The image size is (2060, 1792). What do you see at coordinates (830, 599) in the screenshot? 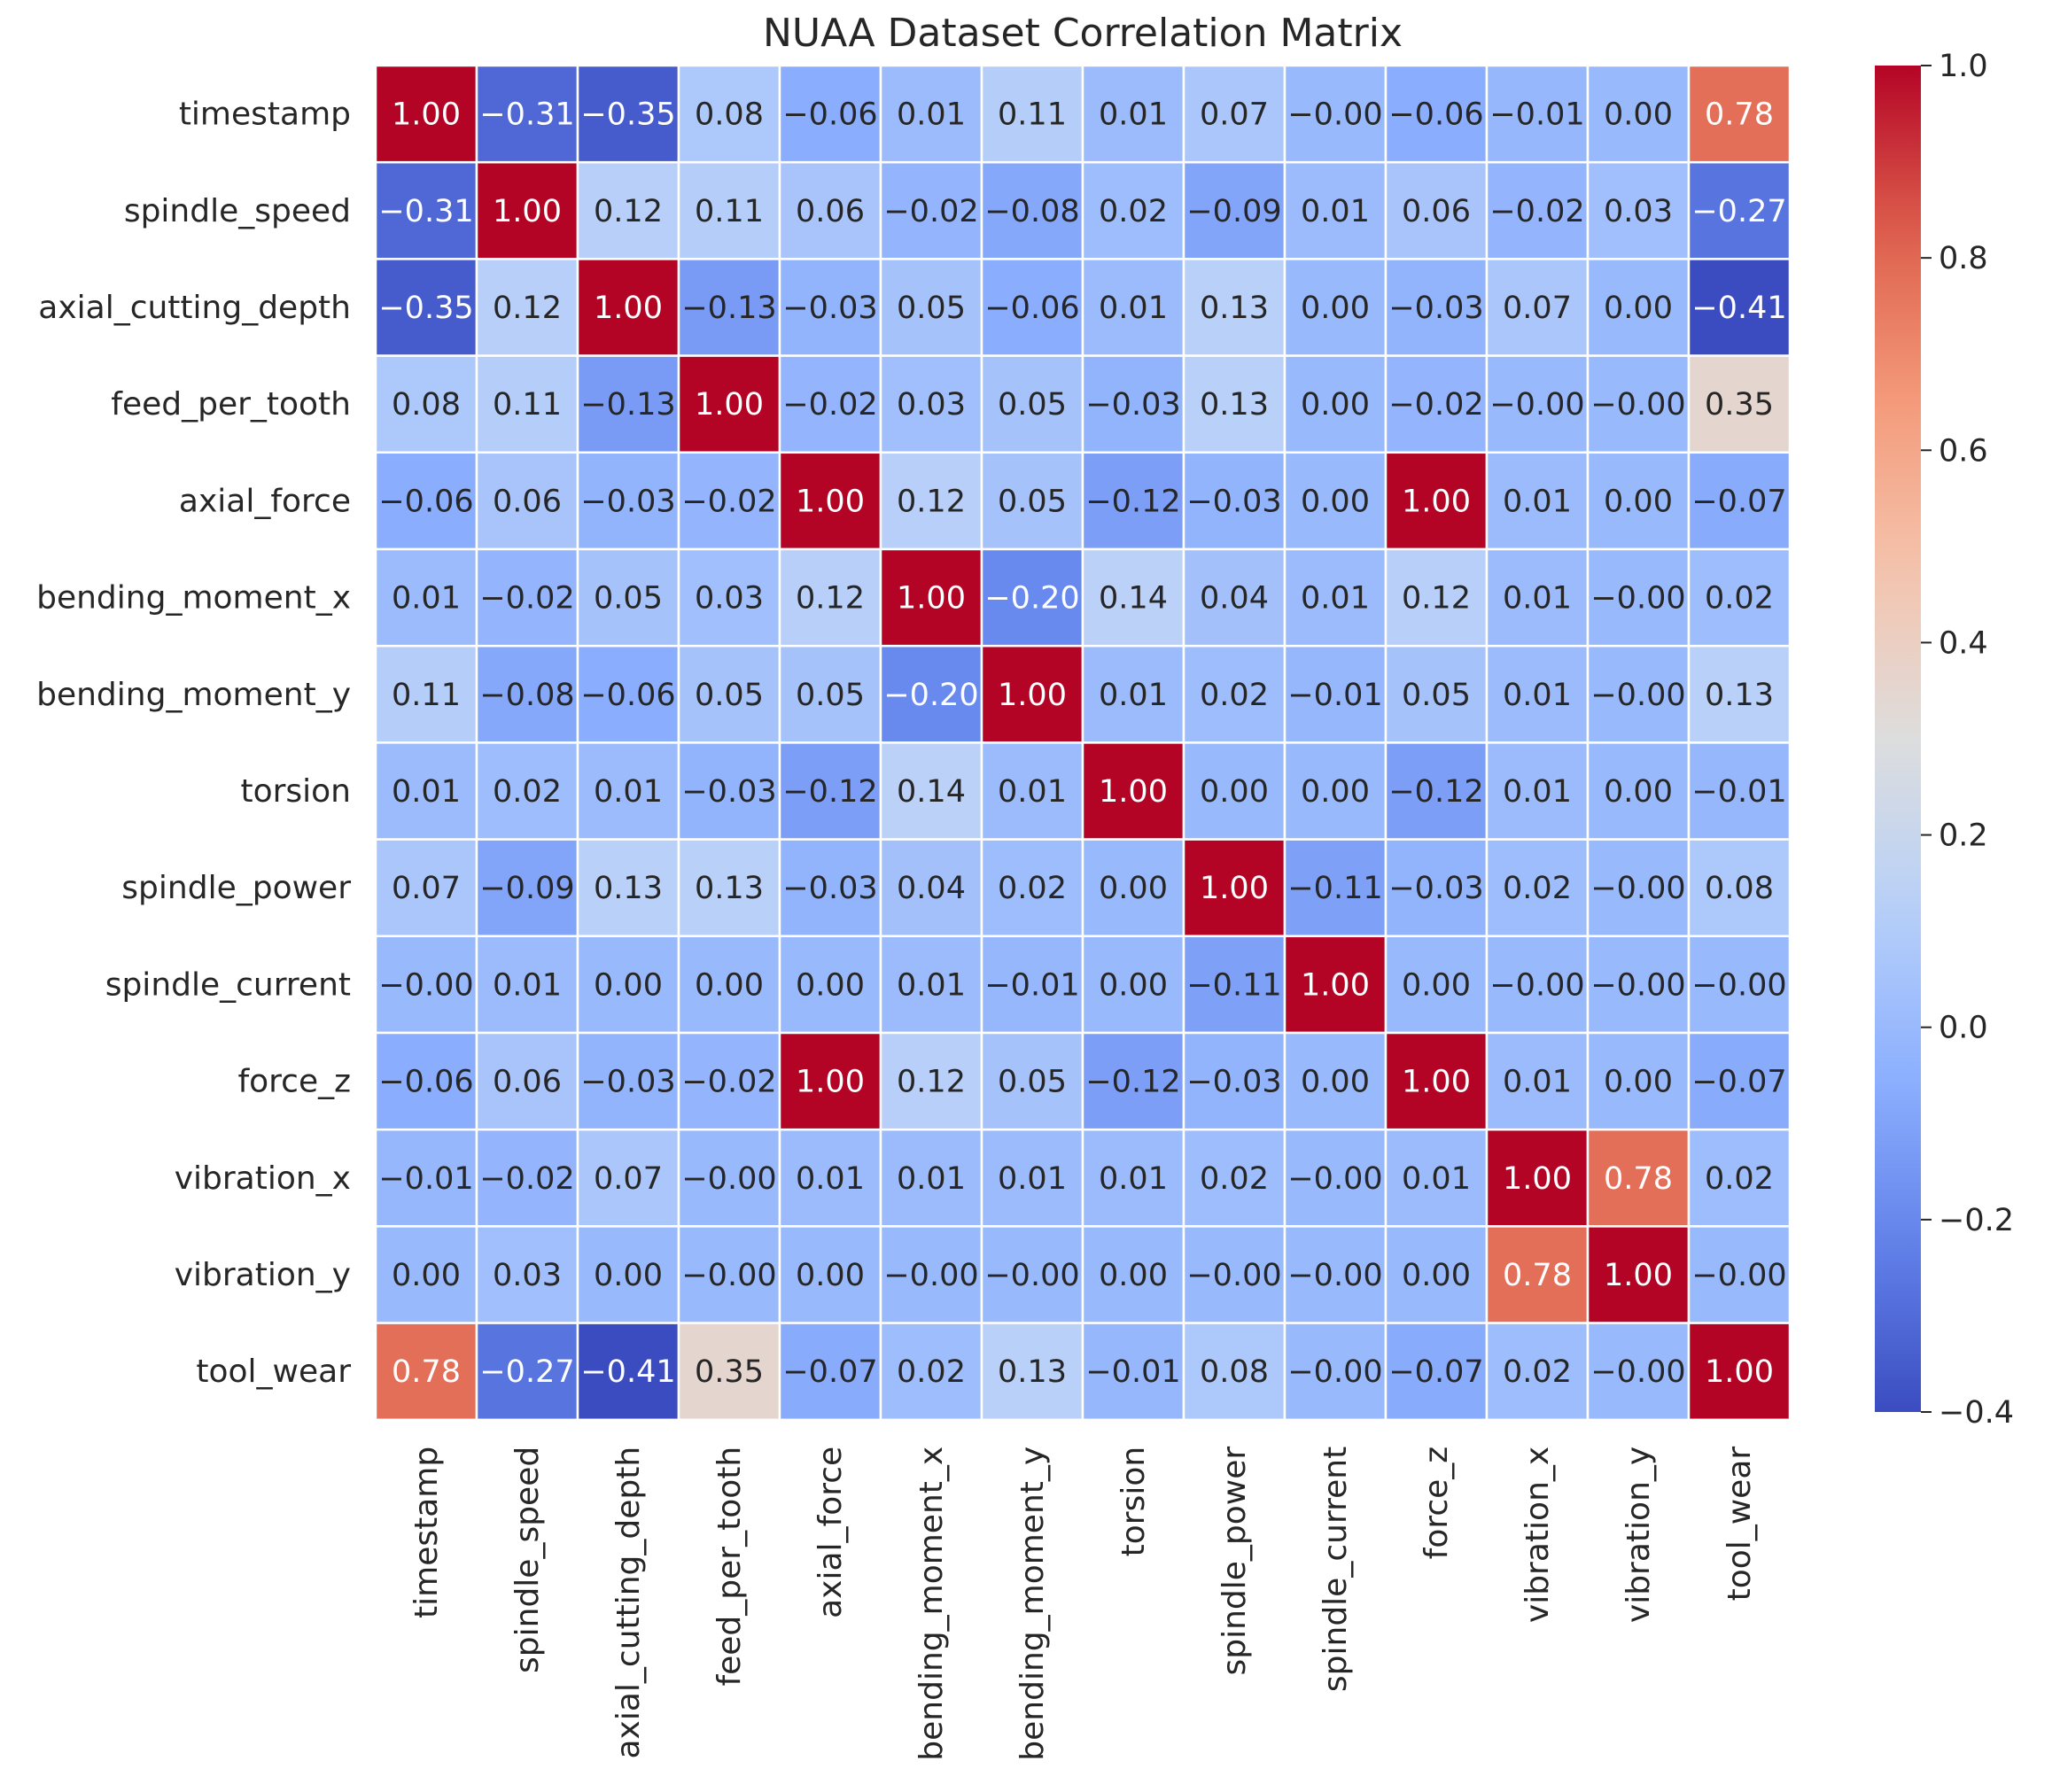
I see `cell-value-label: 0.12` at bounding box center [830, 599].